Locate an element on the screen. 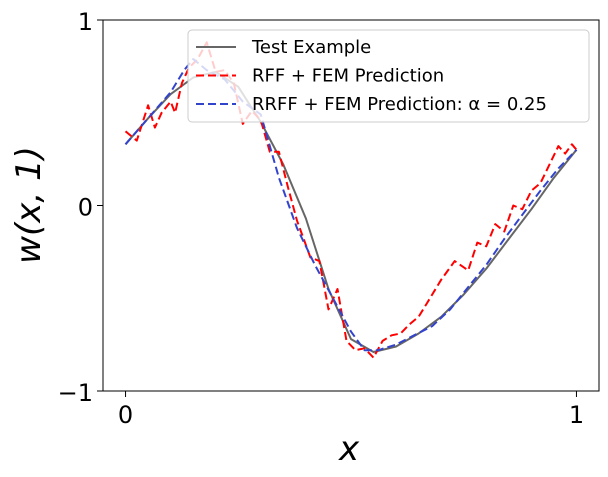  y-axis-label: w(x, 1) is located at coordinates (29, 205).